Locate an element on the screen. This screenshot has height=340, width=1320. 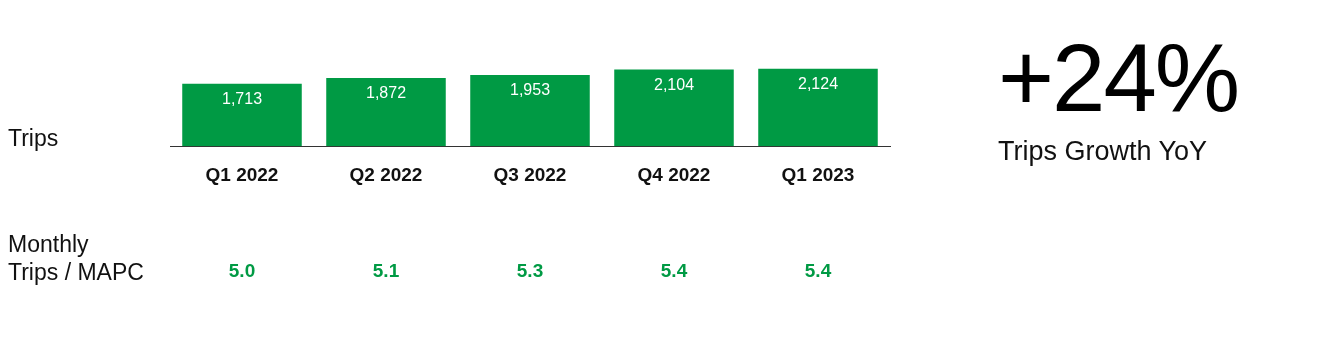
data-label: 1,713 is located at coordinates (242, 99).